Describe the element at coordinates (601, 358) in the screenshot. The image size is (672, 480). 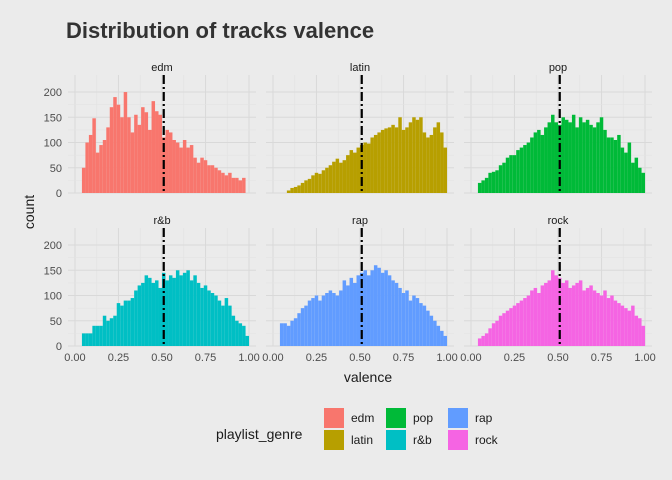
I see `x-tick-label: 0.75` at that location.